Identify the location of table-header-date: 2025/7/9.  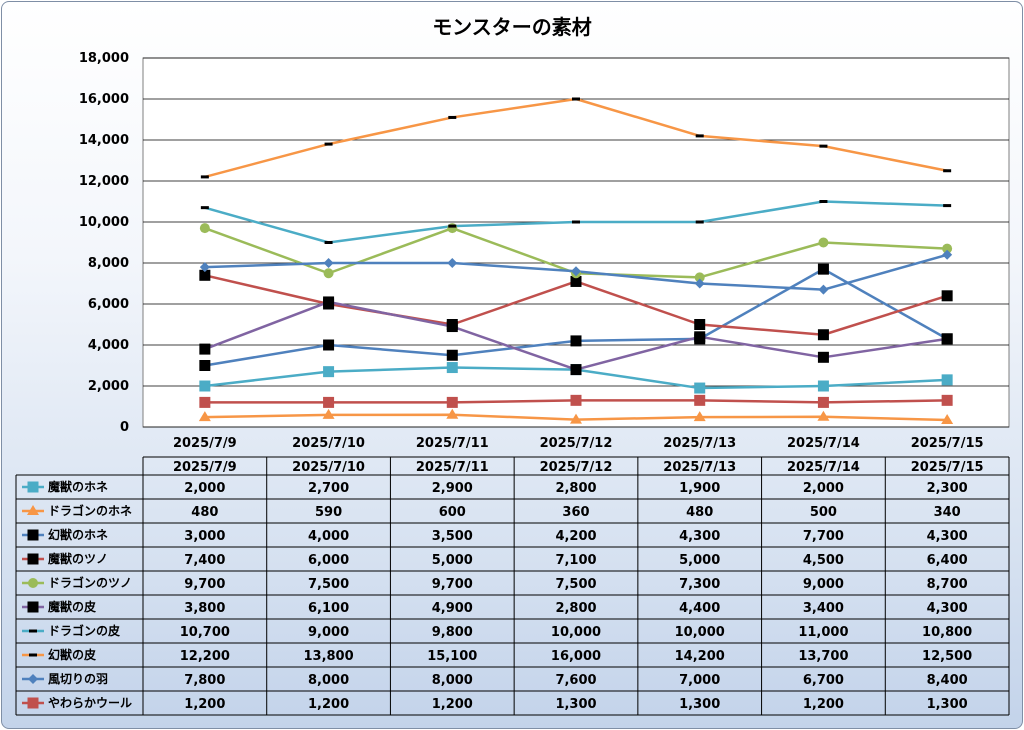
(205, 467).